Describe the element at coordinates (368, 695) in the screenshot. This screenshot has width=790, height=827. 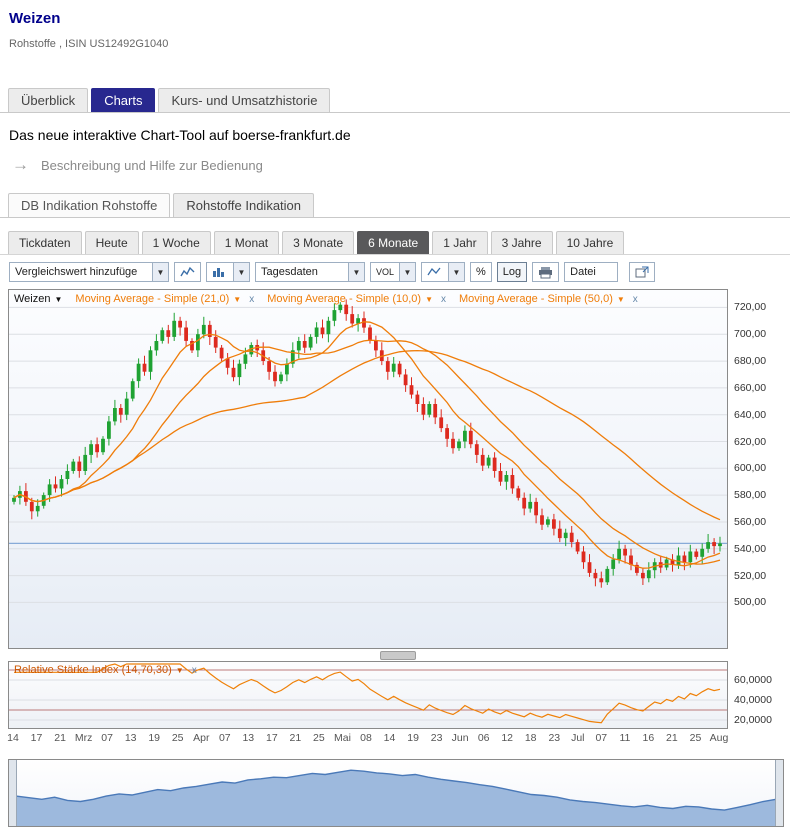
I see `rsi-canvas: Relative Stärke Index (14,70,30) ▼ x` at that location.